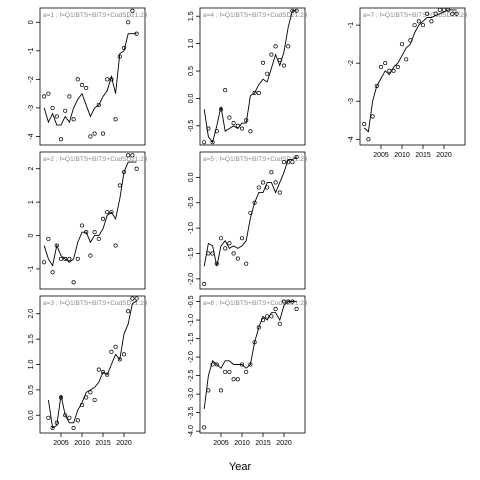  I want to click on y-tick-label: -2.0, so click(191, 279).